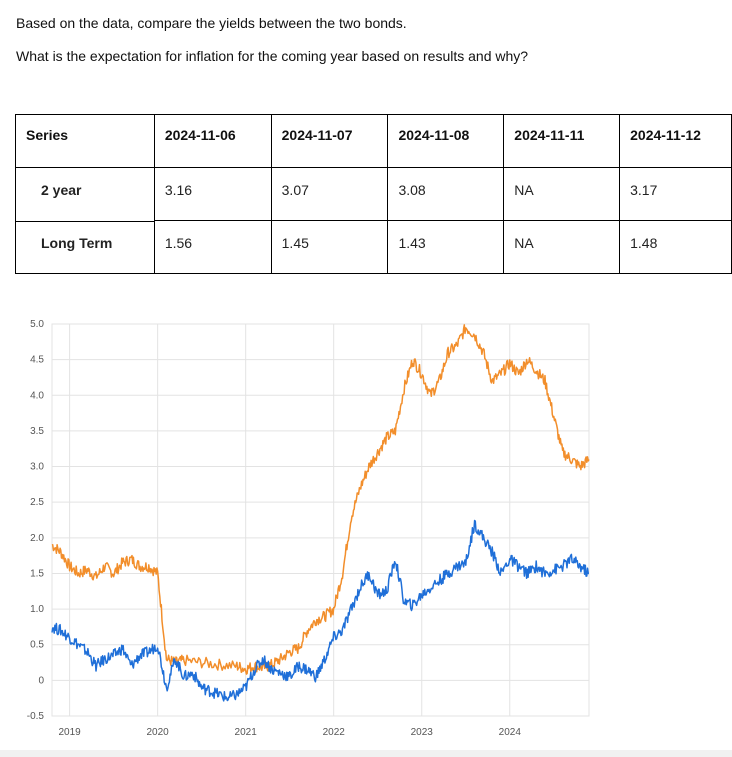 The width and height of the screenshot is (732, 757). What do you see at coordinates (446, 141) in the screenshot?
I see `table-header-cell: 2024-11-08` at bounding box center [446, 141].